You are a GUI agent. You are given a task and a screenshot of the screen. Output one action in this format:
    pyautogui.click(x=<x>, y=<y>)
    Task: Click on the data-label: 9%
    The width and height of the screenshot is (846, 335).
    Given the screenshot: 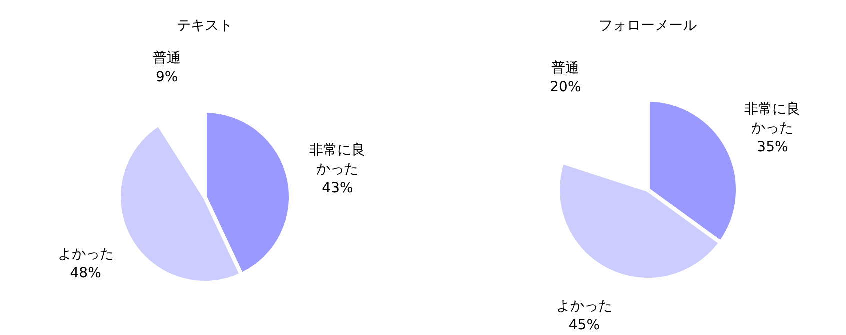 What is the action you would take?
    pyautogui.click(x=167, y=77)
    